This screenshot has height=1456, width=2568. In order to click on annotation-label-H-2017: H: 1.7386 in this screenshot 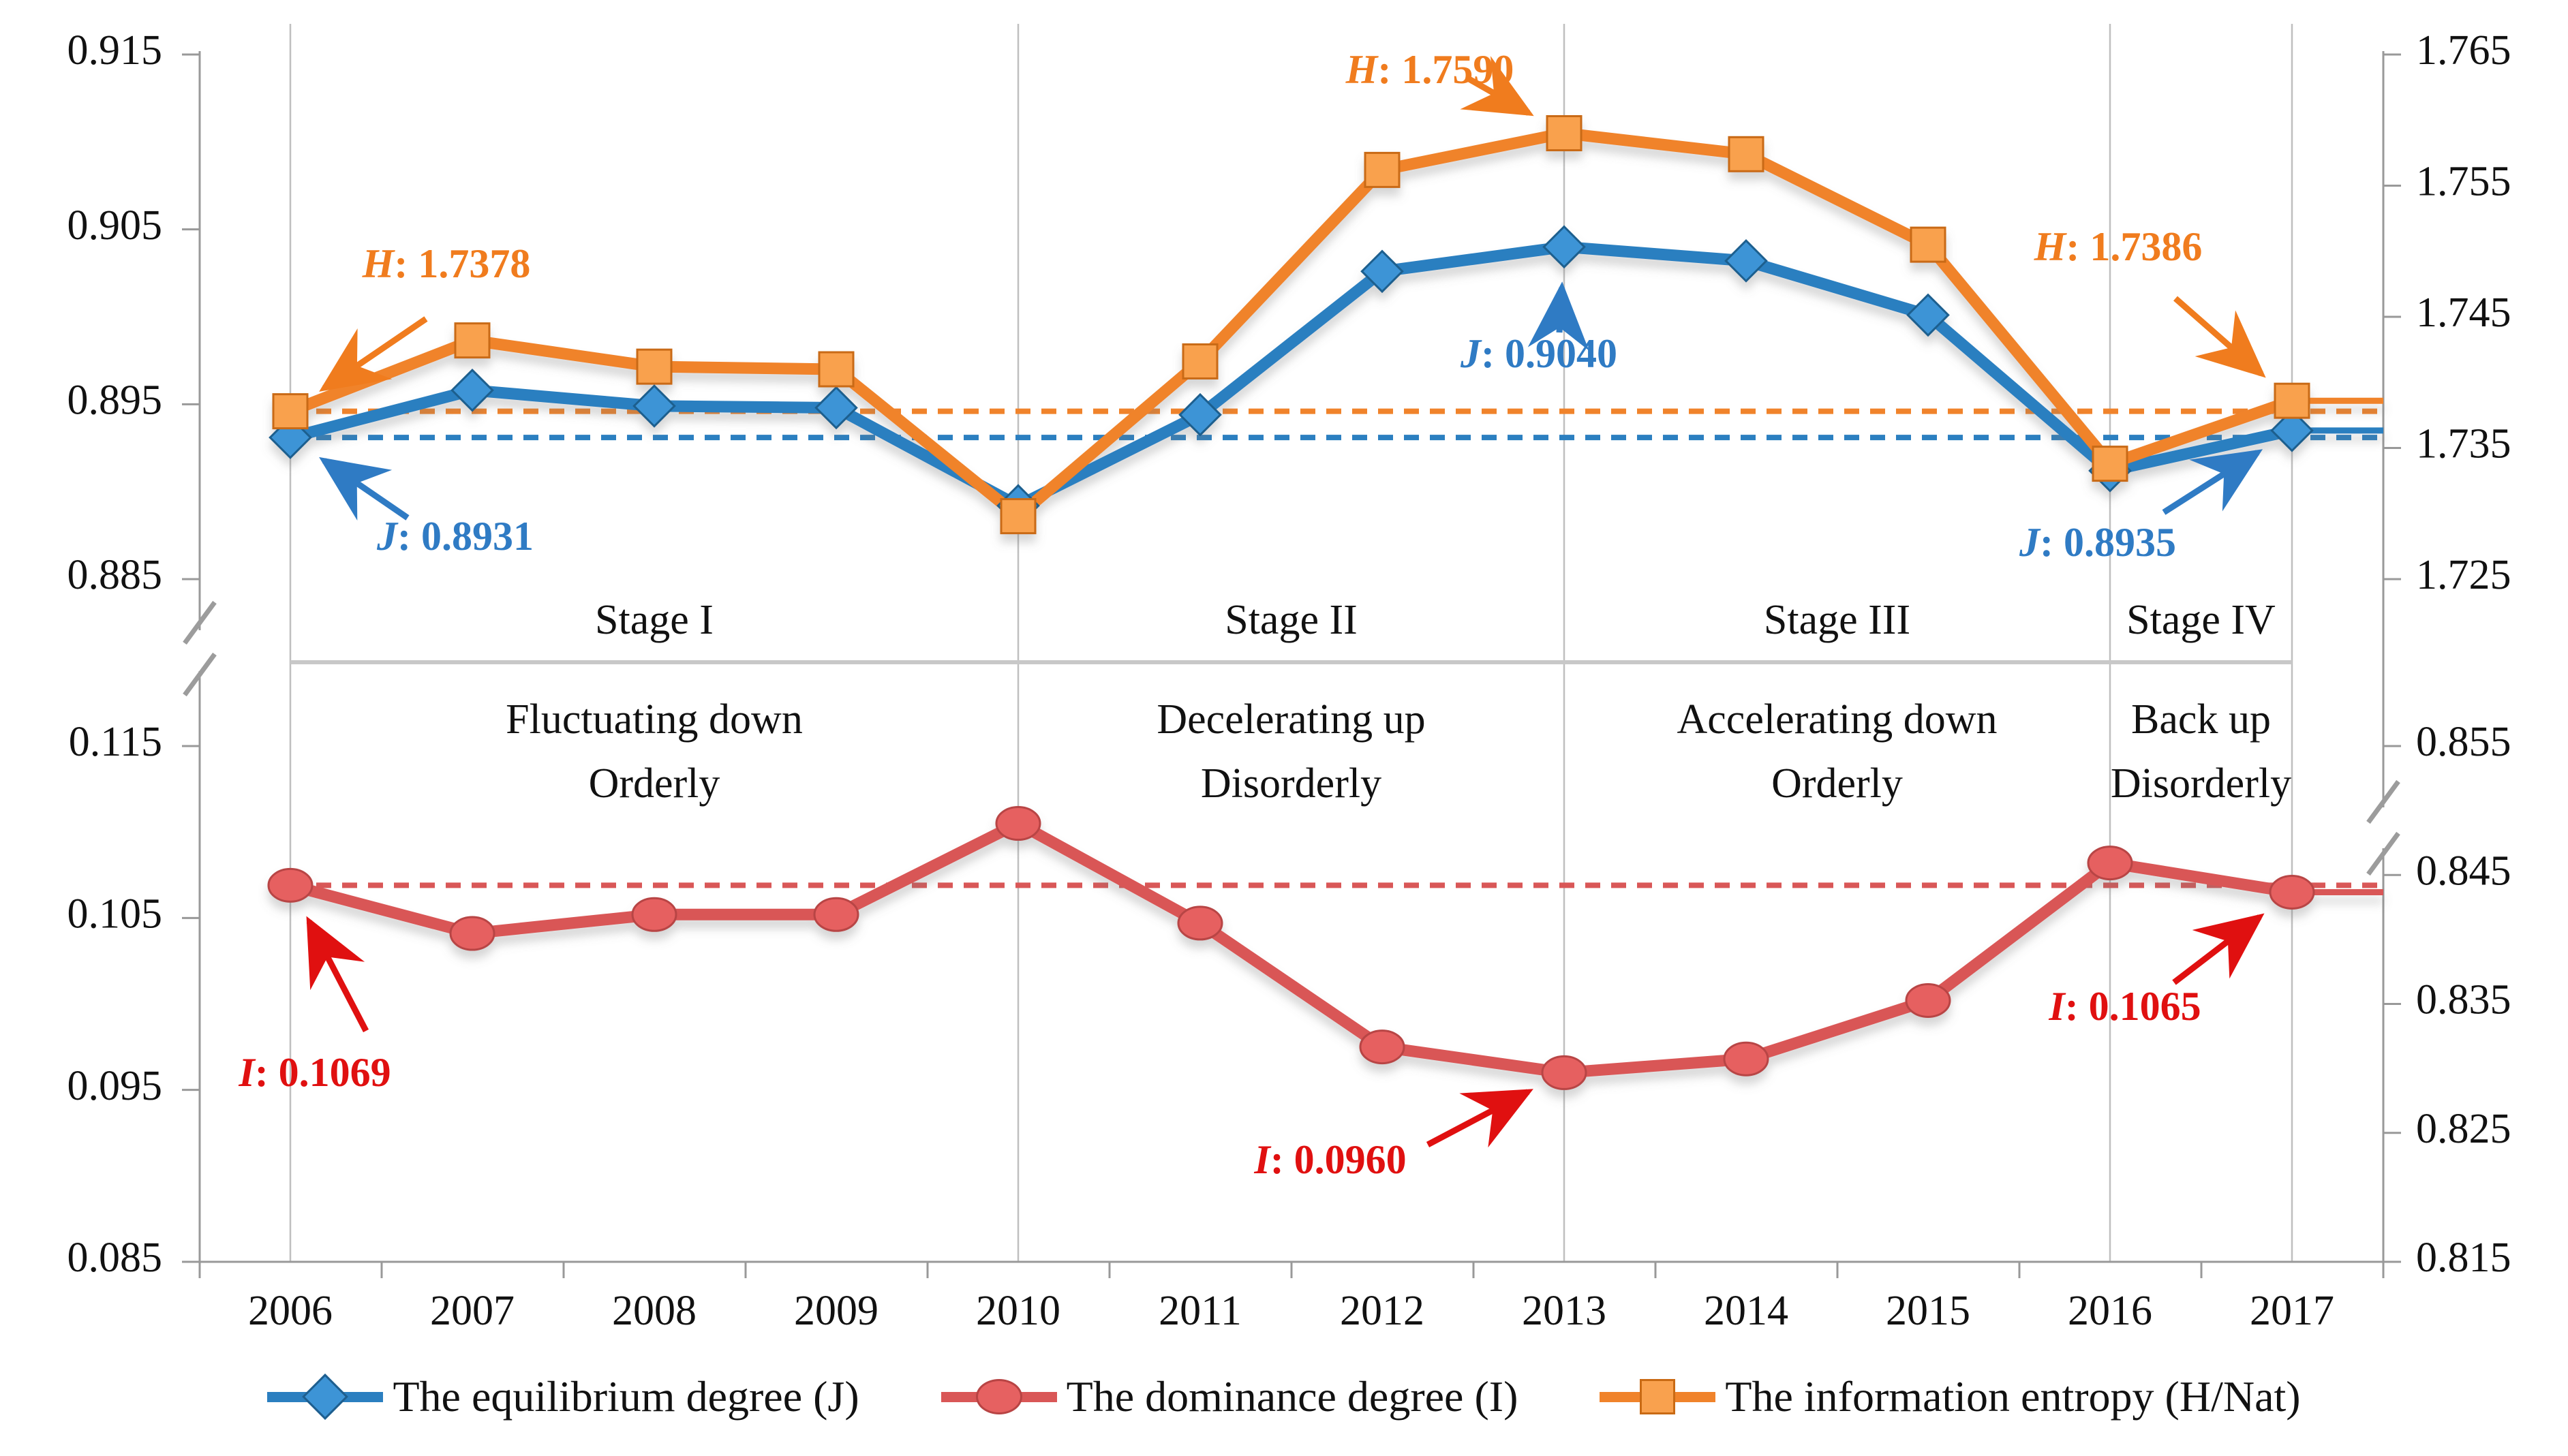, I will do `click(2118, 247)`.